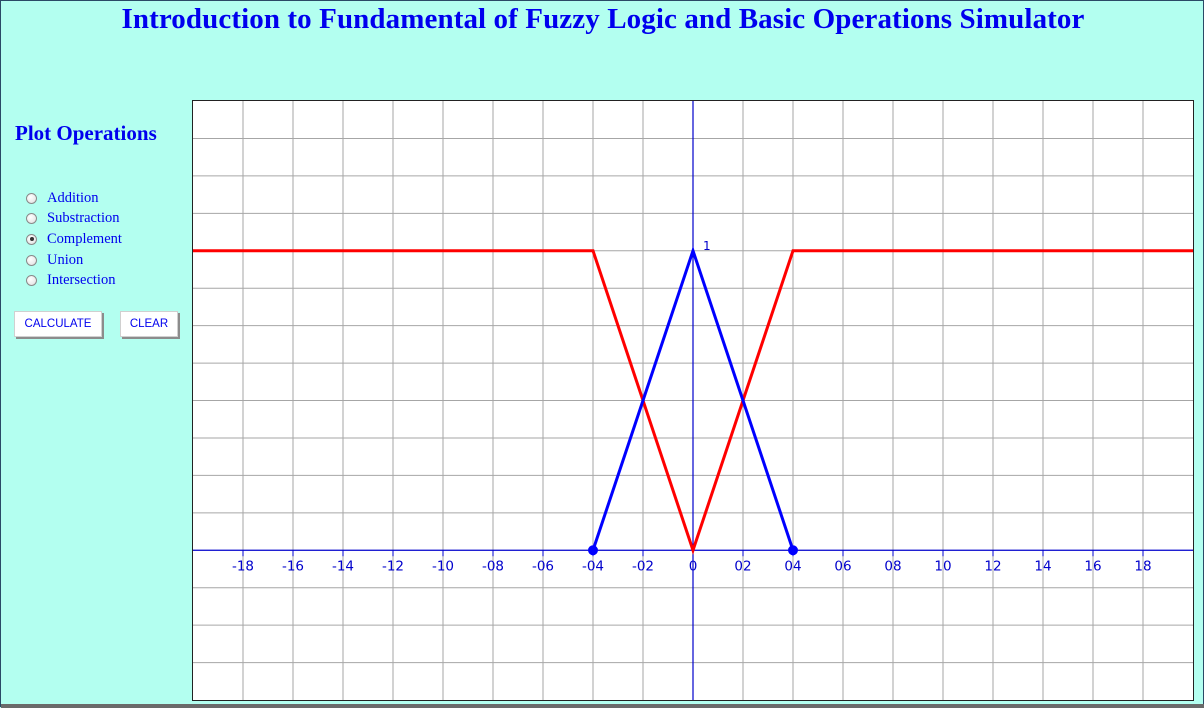  Describe the element at coordinates (31, 219) in the screenshot. I see `radio-substraction` at that location.